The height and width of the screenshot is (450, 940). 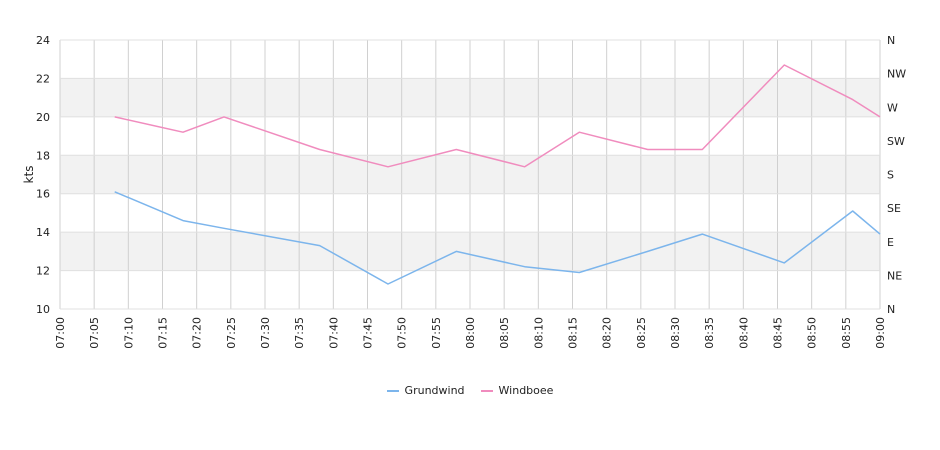 I want to click on x-tick-label: 07:50, so click(x=402, y=333).